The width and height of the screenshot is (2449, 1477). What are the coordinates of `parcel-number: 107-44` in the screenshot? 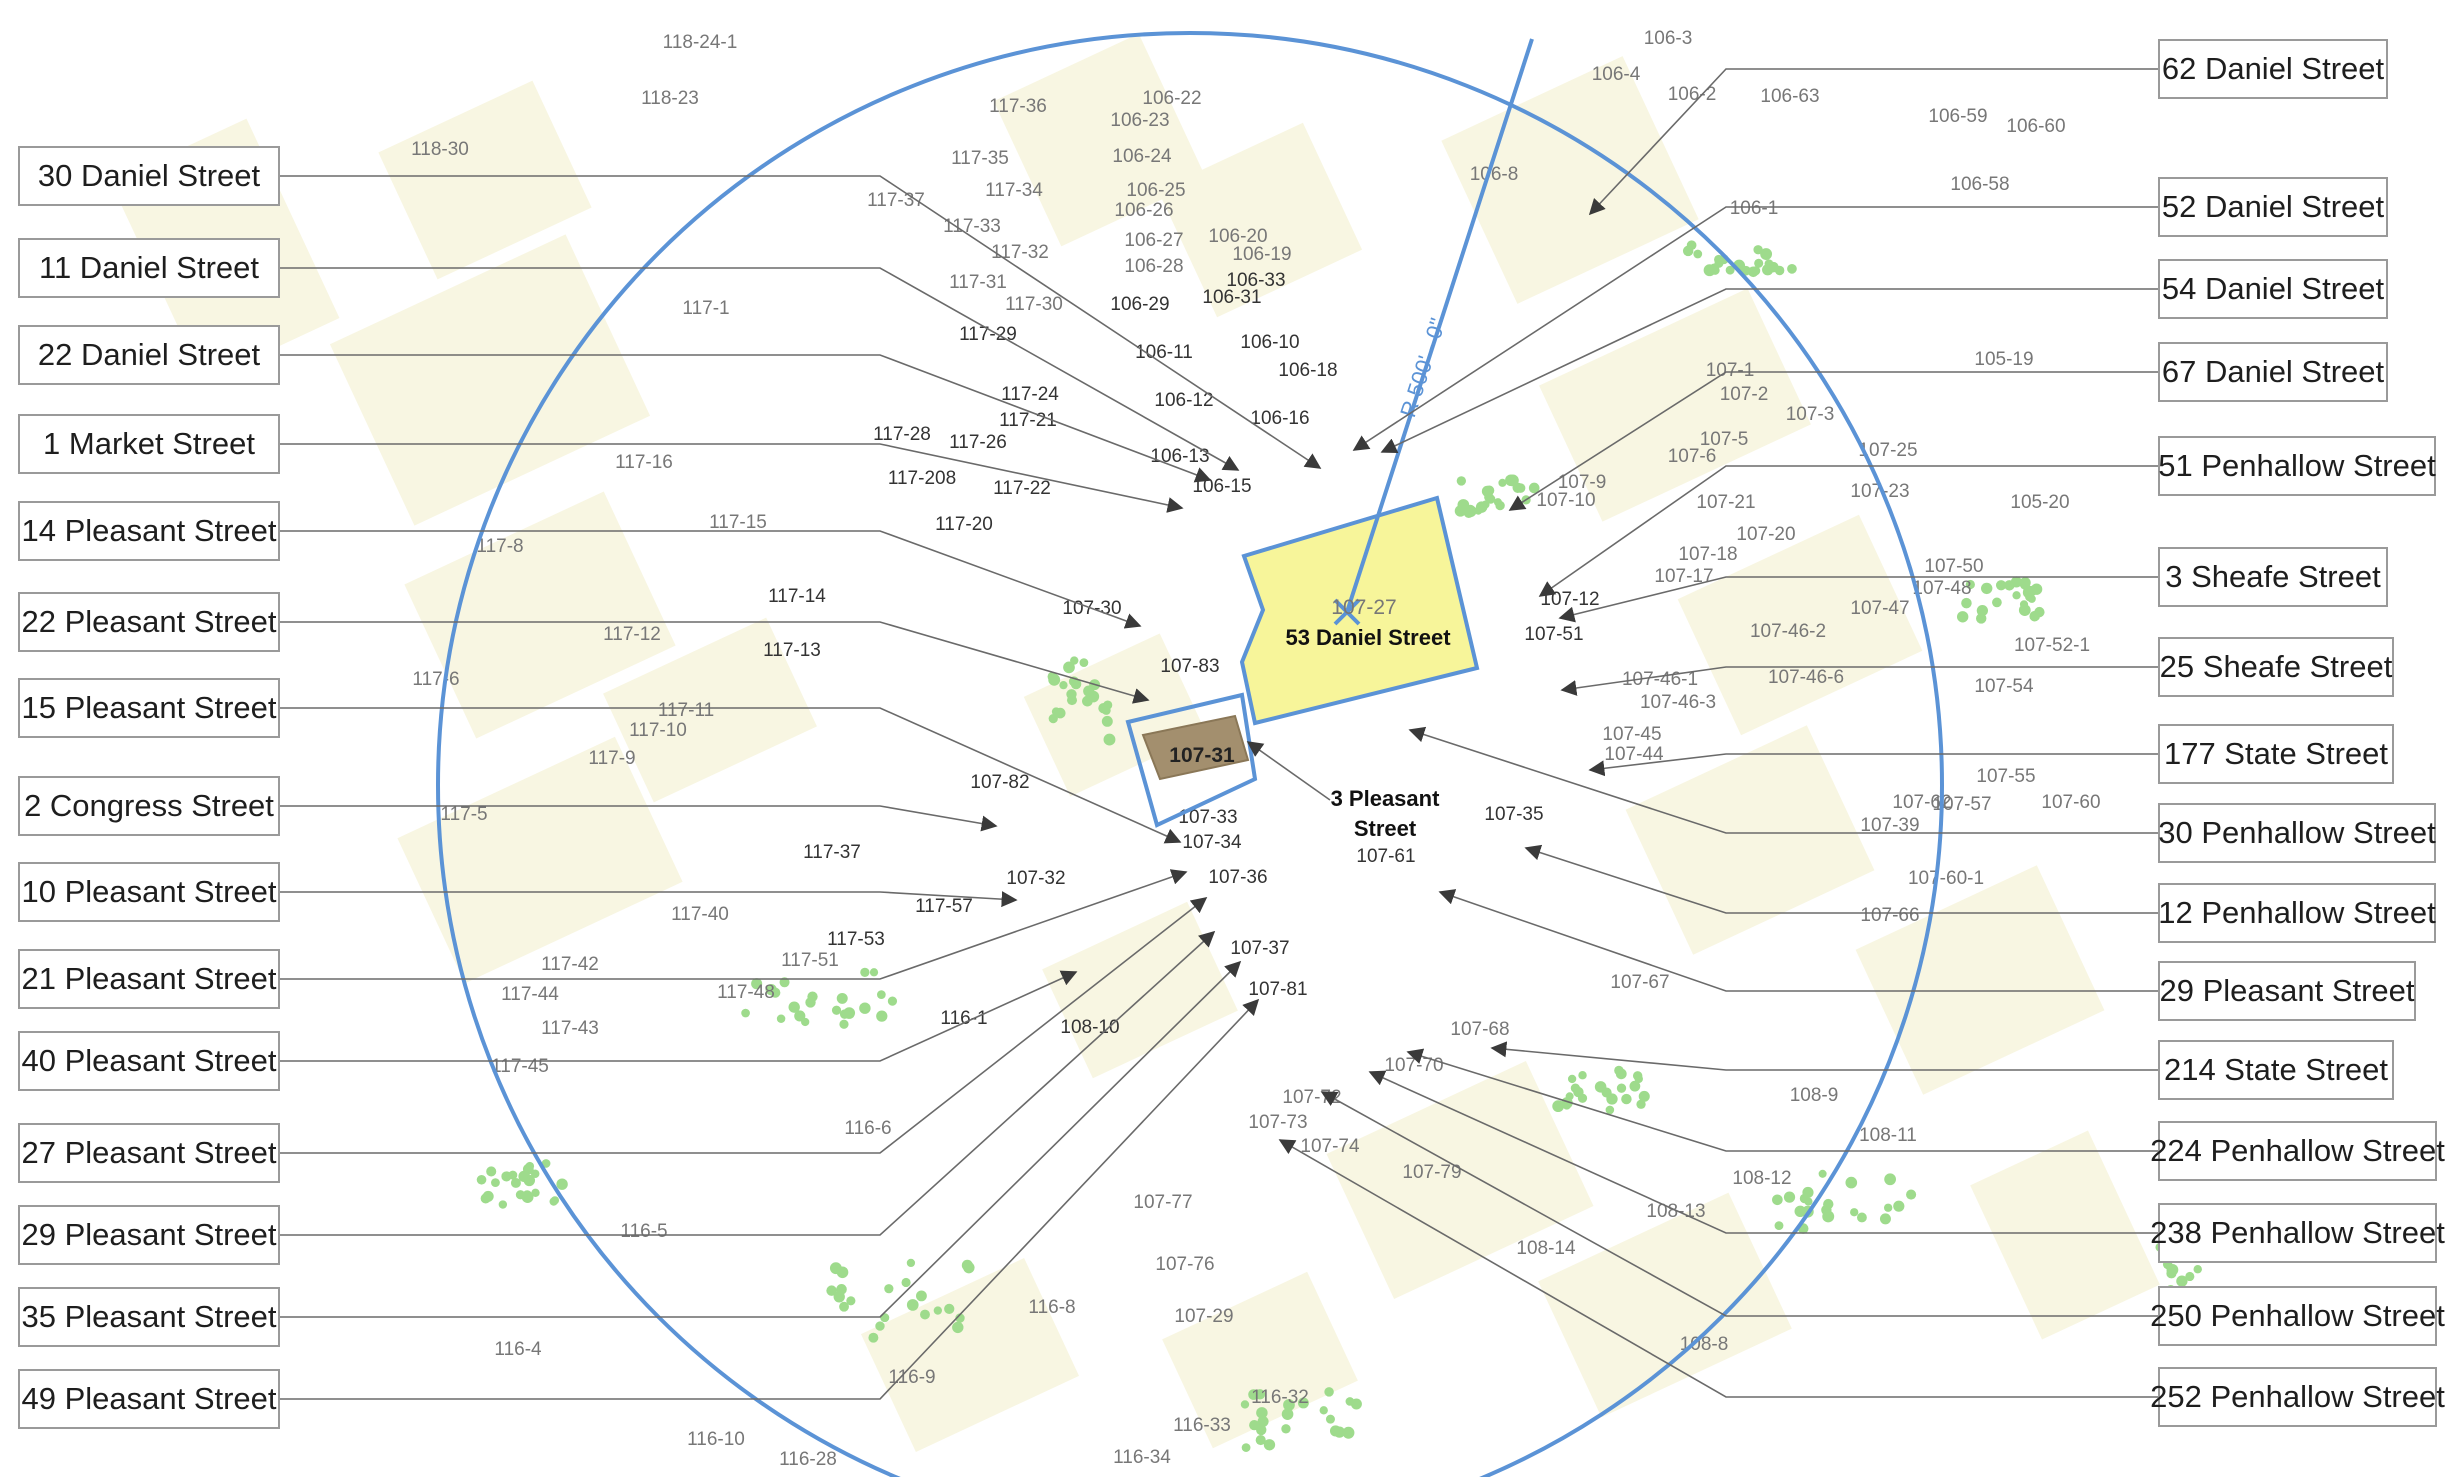 It's located at (1634, 754).